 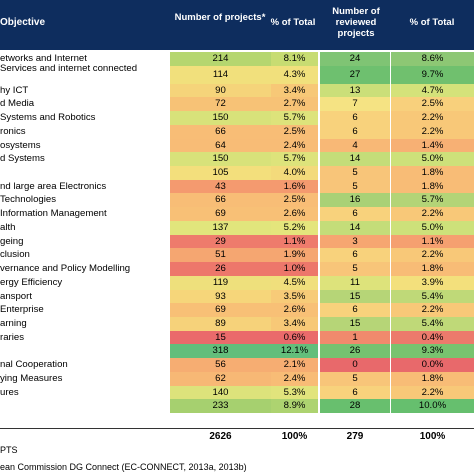 What do you see at coordinates (294, 337) in the screenshot?
I see `projects-percent: 0.6%` at bounding box center [294, 337].